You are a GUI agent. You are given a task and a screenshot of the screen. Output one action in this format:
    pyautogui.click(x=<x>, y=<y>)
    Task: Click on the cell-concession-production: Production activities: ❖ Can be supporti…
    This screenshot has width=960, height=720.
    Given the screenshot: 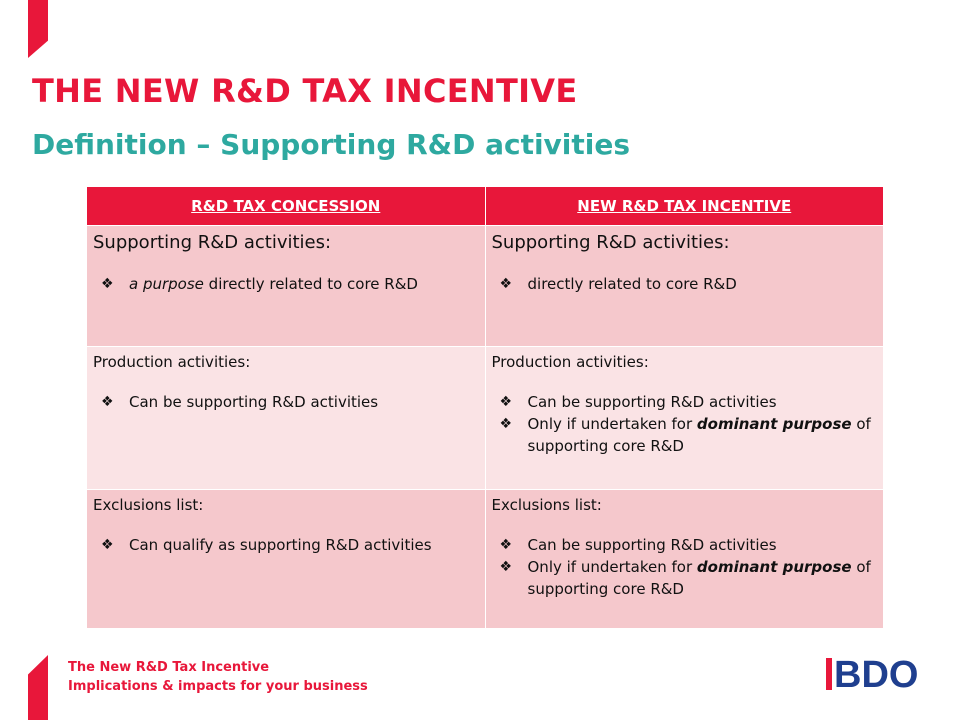 What is the action you would take?
    pyautogui.click(x=286, y=418)
    